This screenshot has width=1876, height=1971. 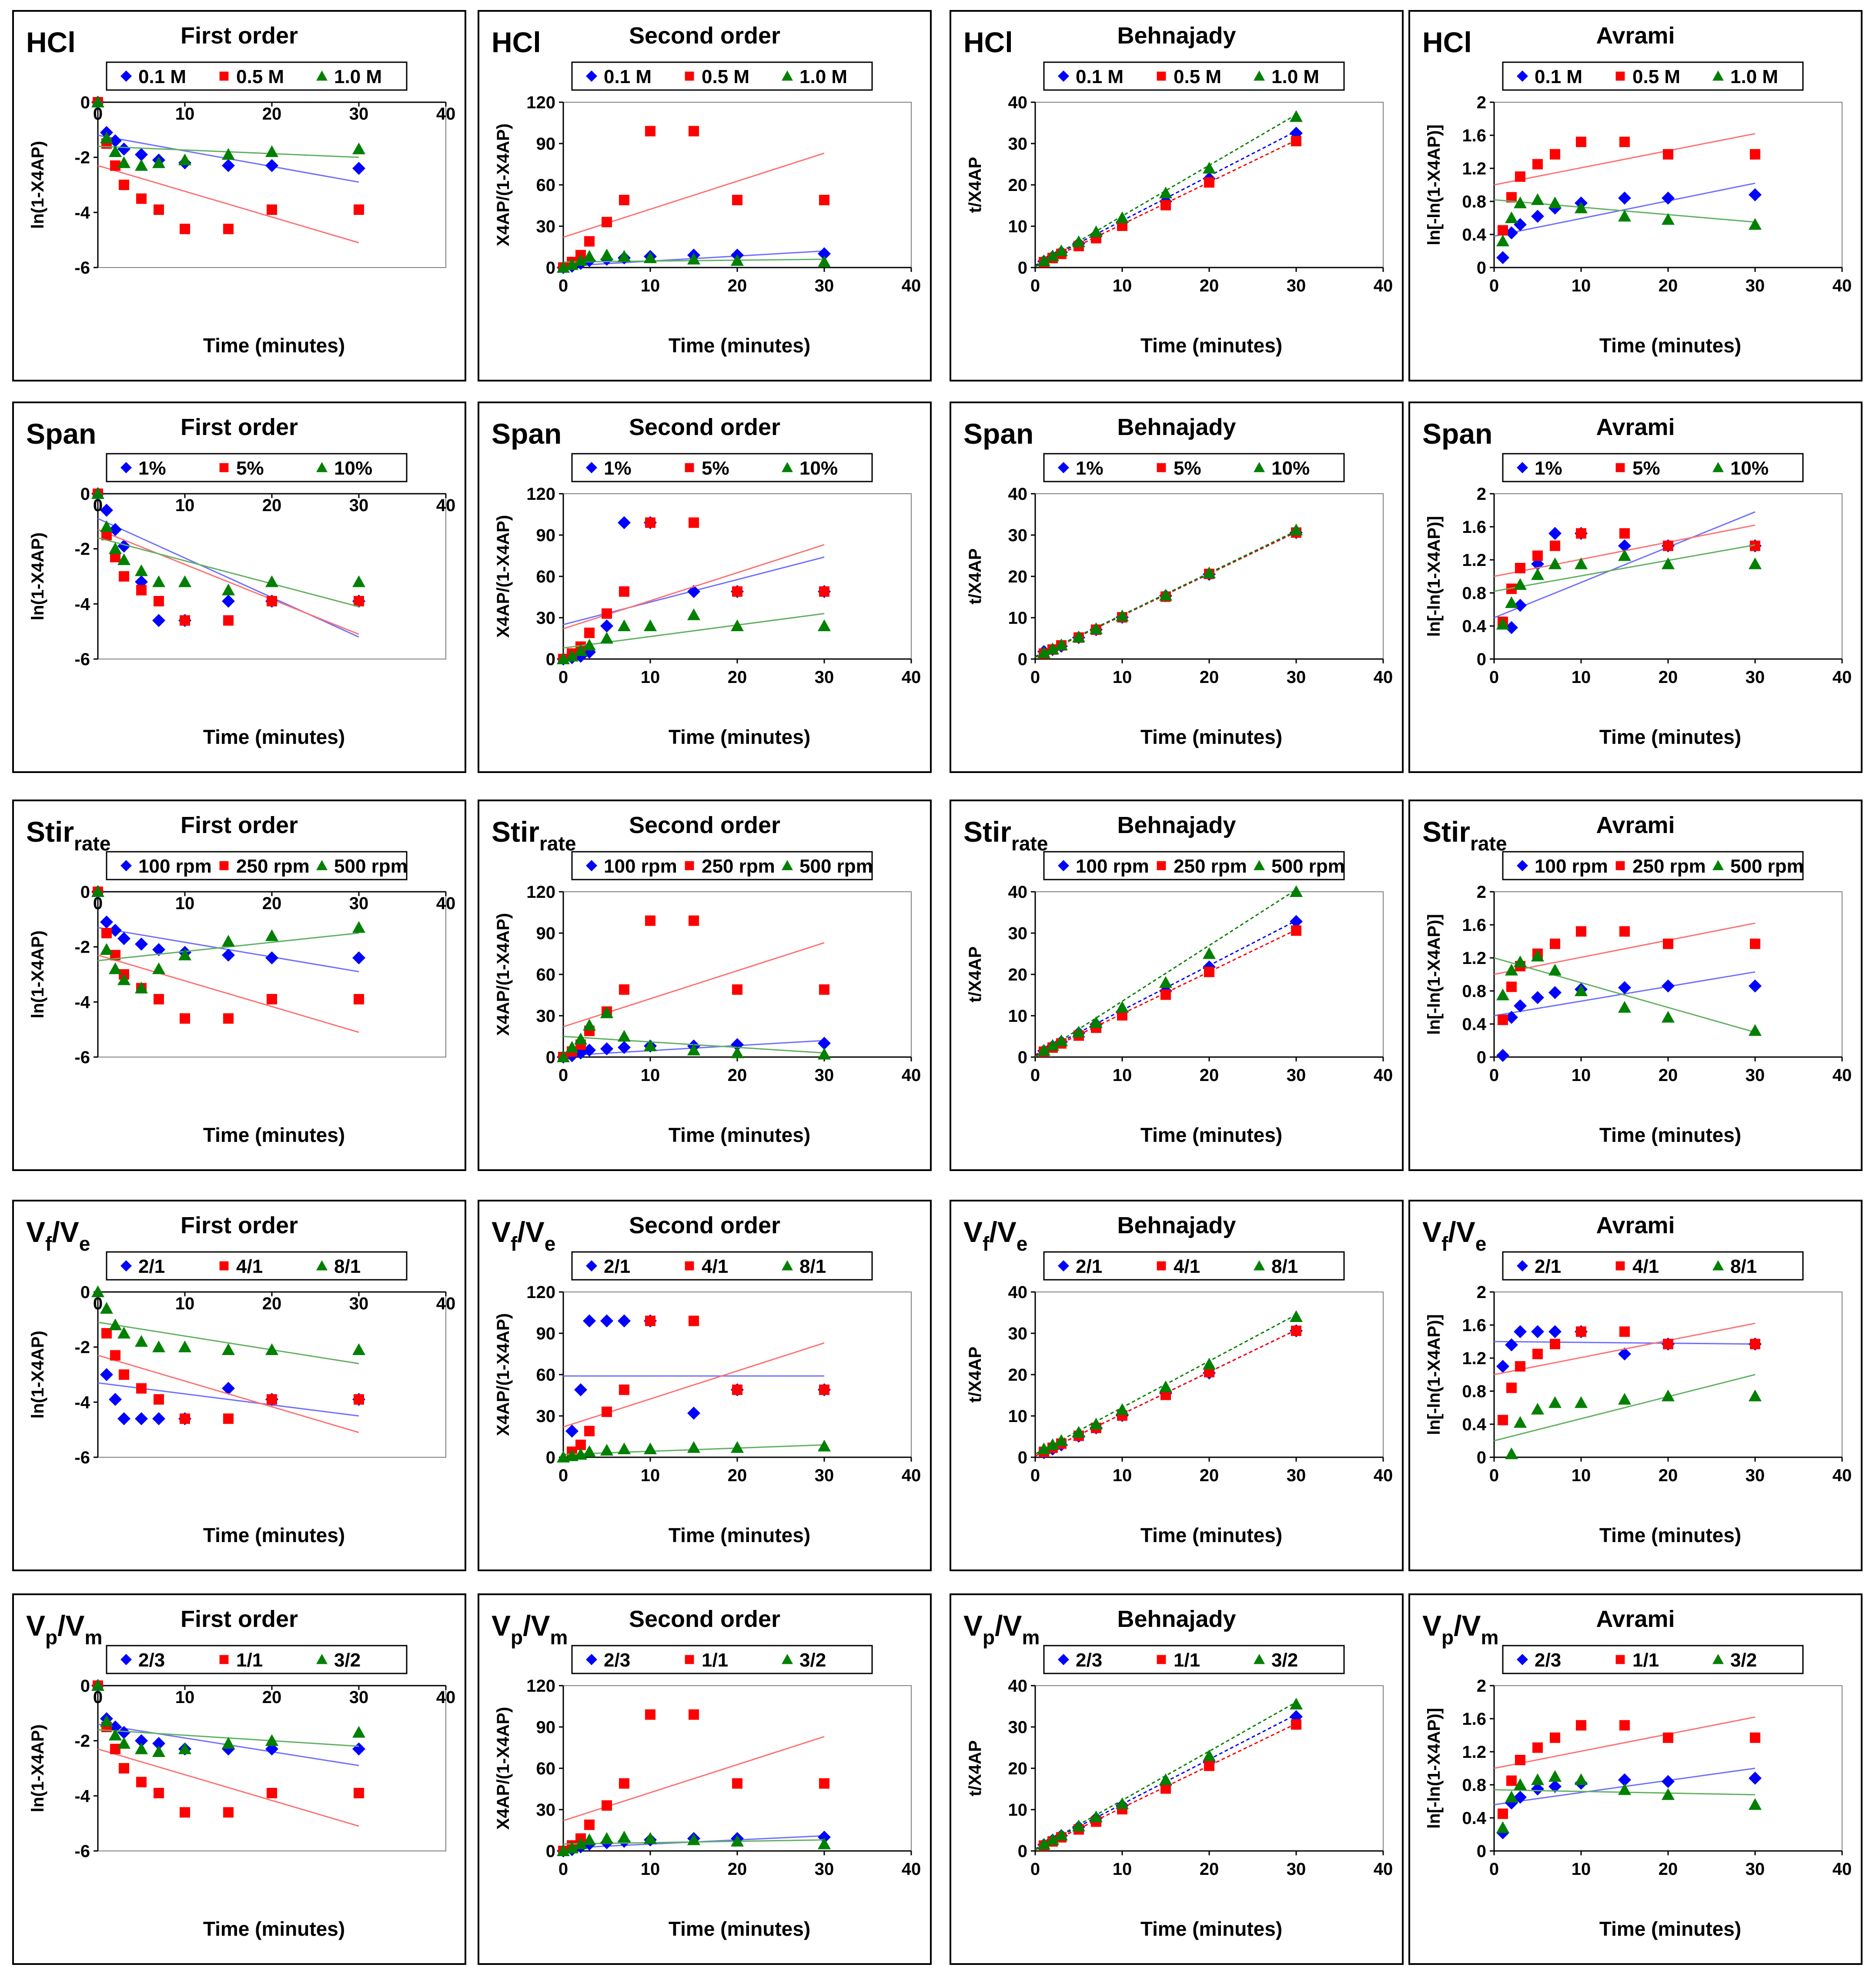 What do you see at coordinates (1187, 468) in the screenshot?
I see `legend-label-2: 5%` at bounding box center [1187, 468].